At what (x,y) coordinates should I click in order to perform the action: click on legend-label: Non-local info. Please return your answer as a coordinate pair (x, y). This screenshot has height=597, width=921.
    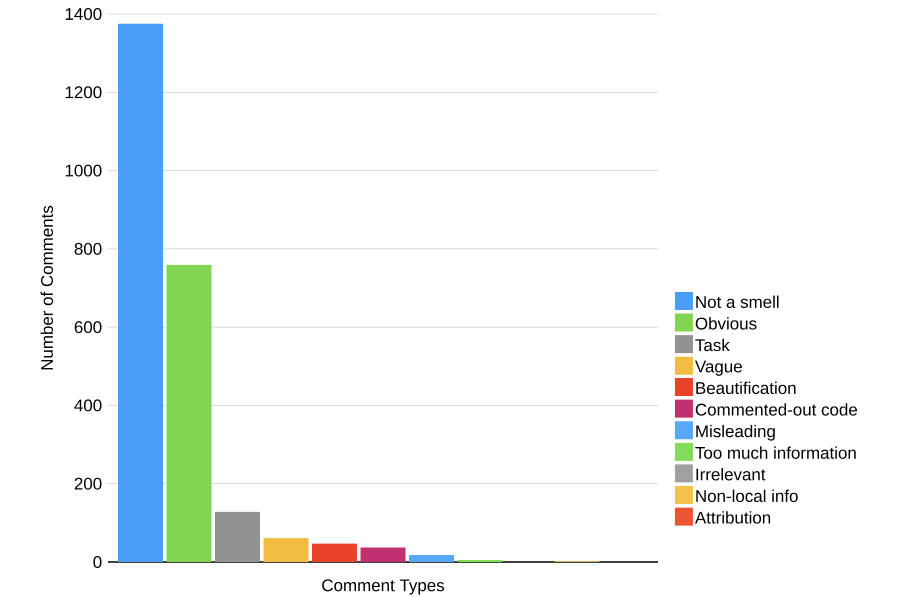
    Looking at the image, I should click on (747, 496).